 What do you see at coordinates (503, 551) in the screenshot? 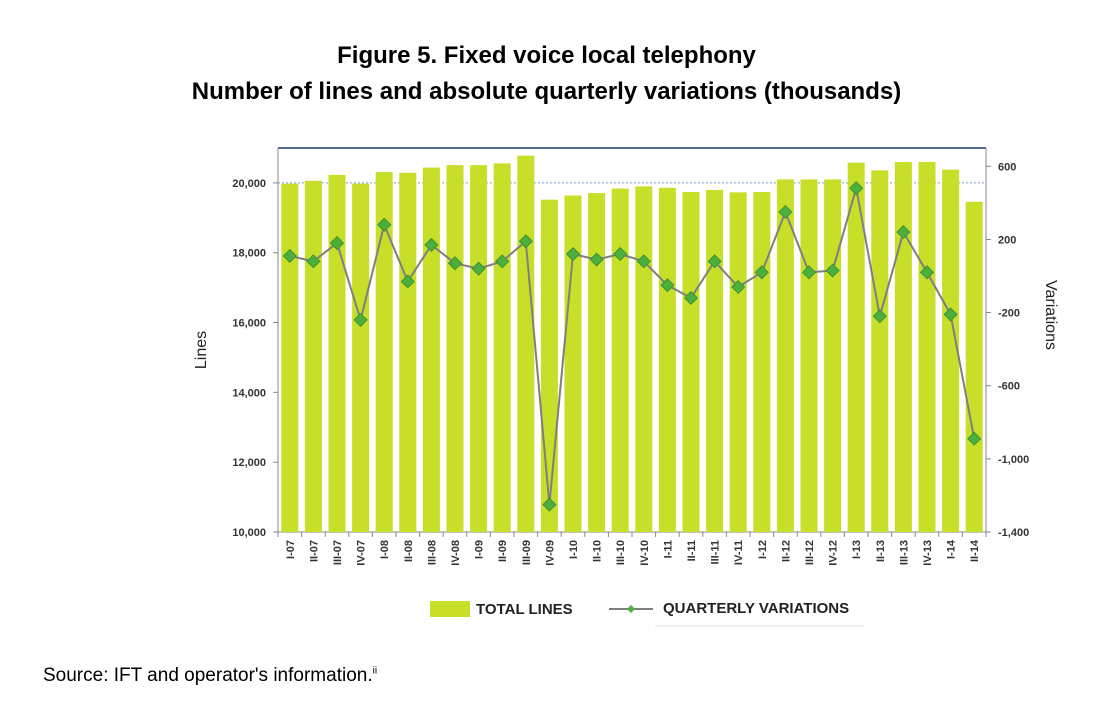
I see `x-tick-label: II-09` at bounding box center [503, 551].